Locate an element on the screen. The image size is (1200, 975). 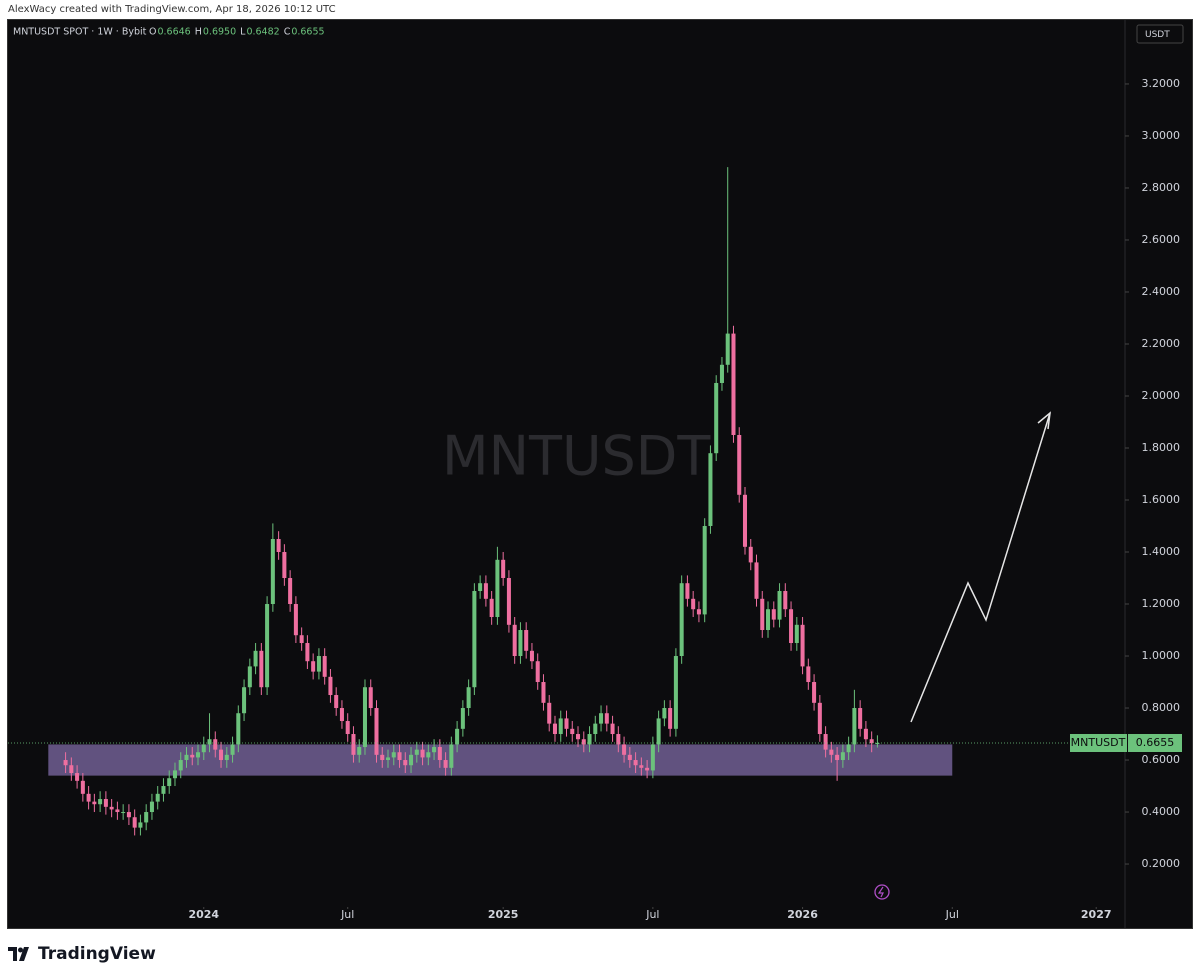
ohlc-value: 0.6655 is located at coordinates (307, 32).